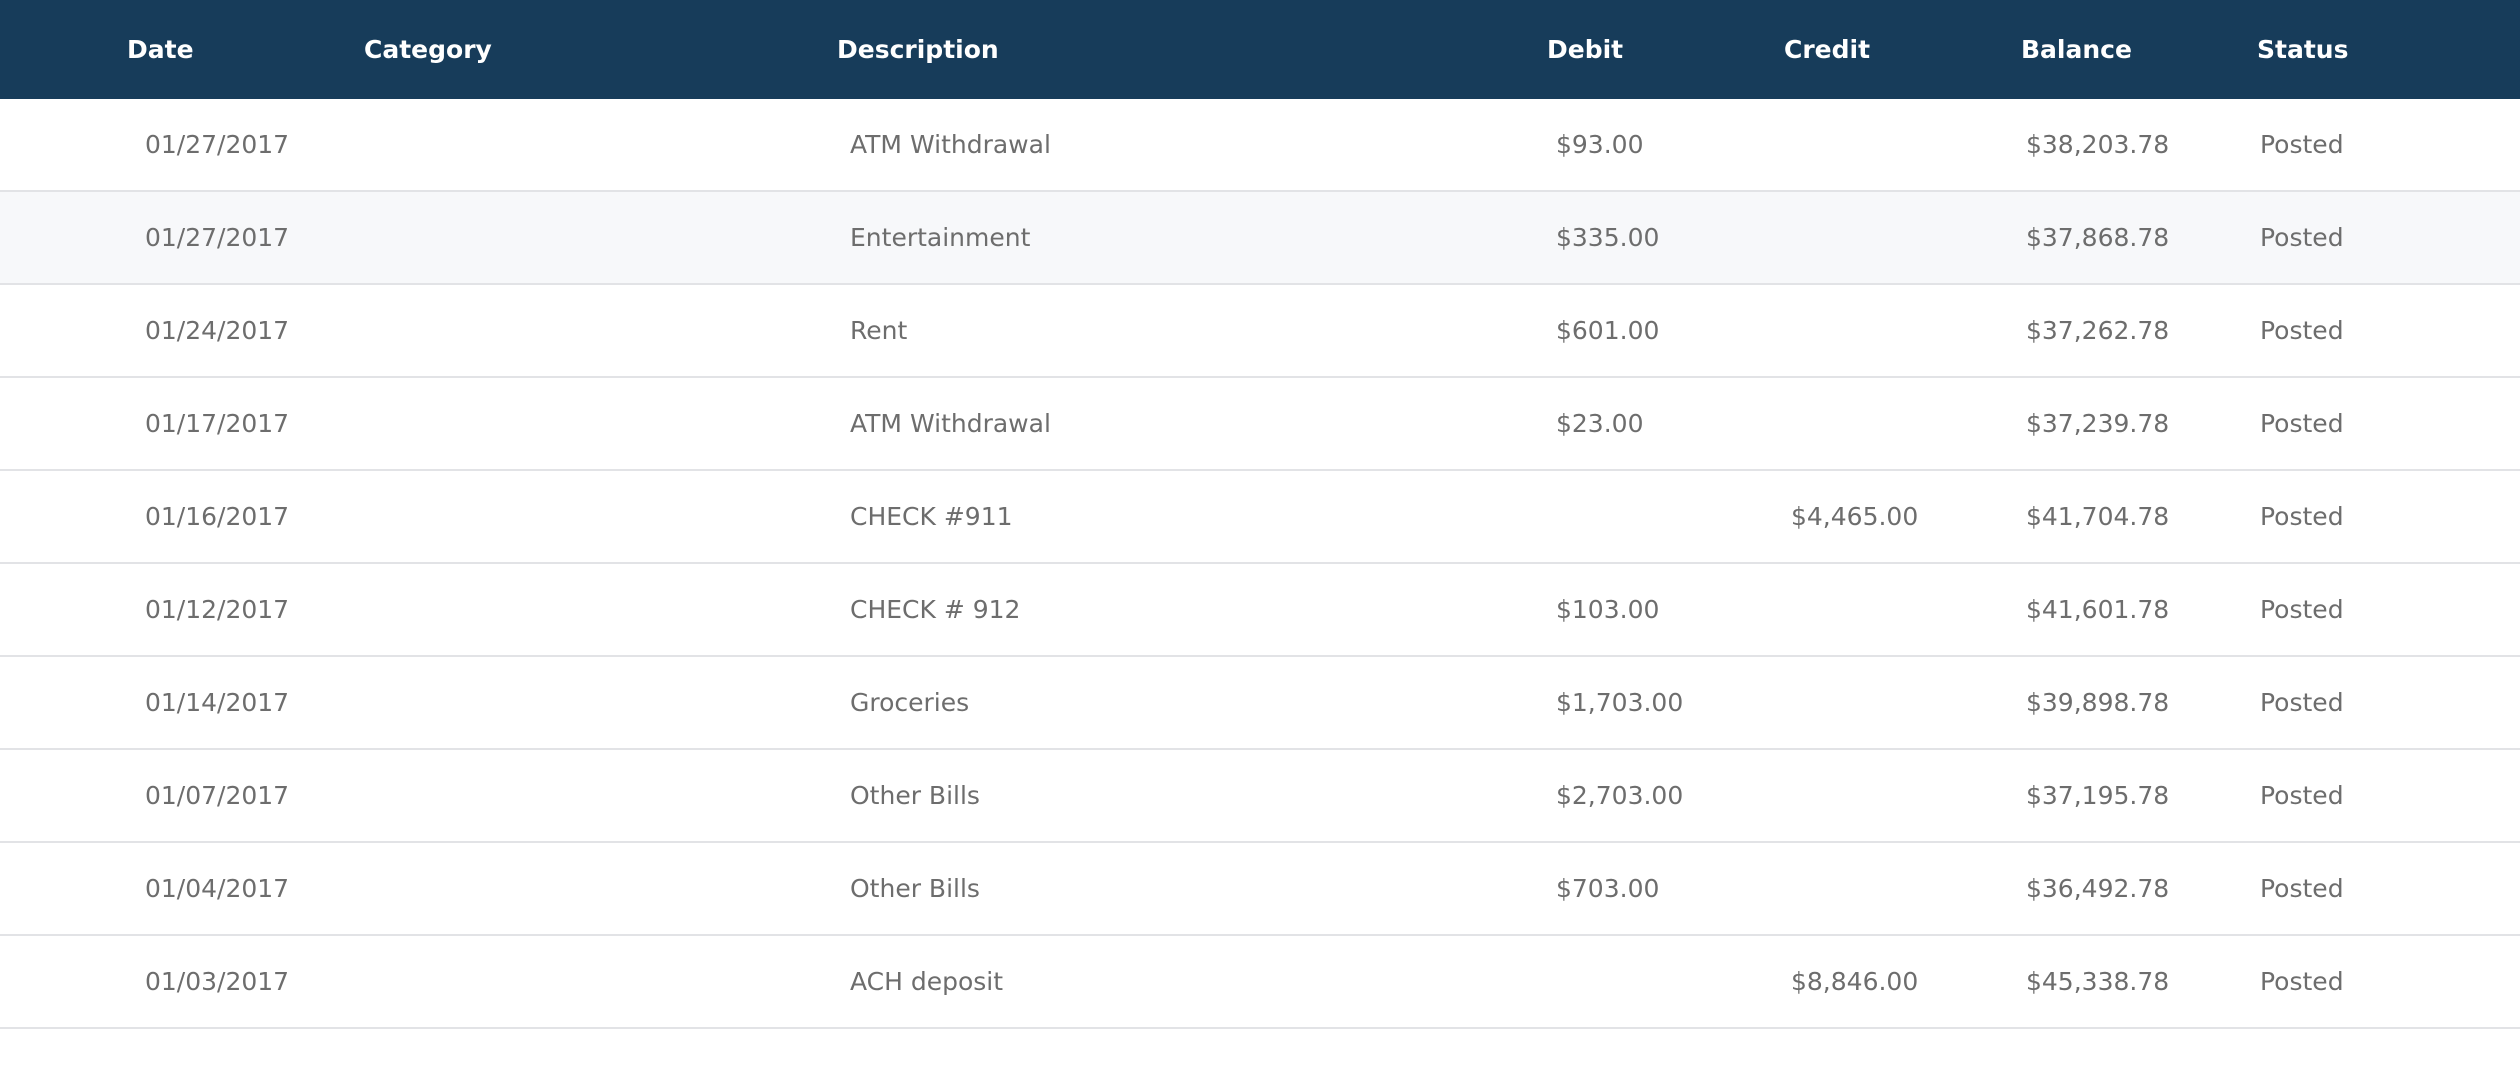  Describe the element at coordinates (1827, 49) in the screenshot. I see `column-header-credit: Credit` at that location.